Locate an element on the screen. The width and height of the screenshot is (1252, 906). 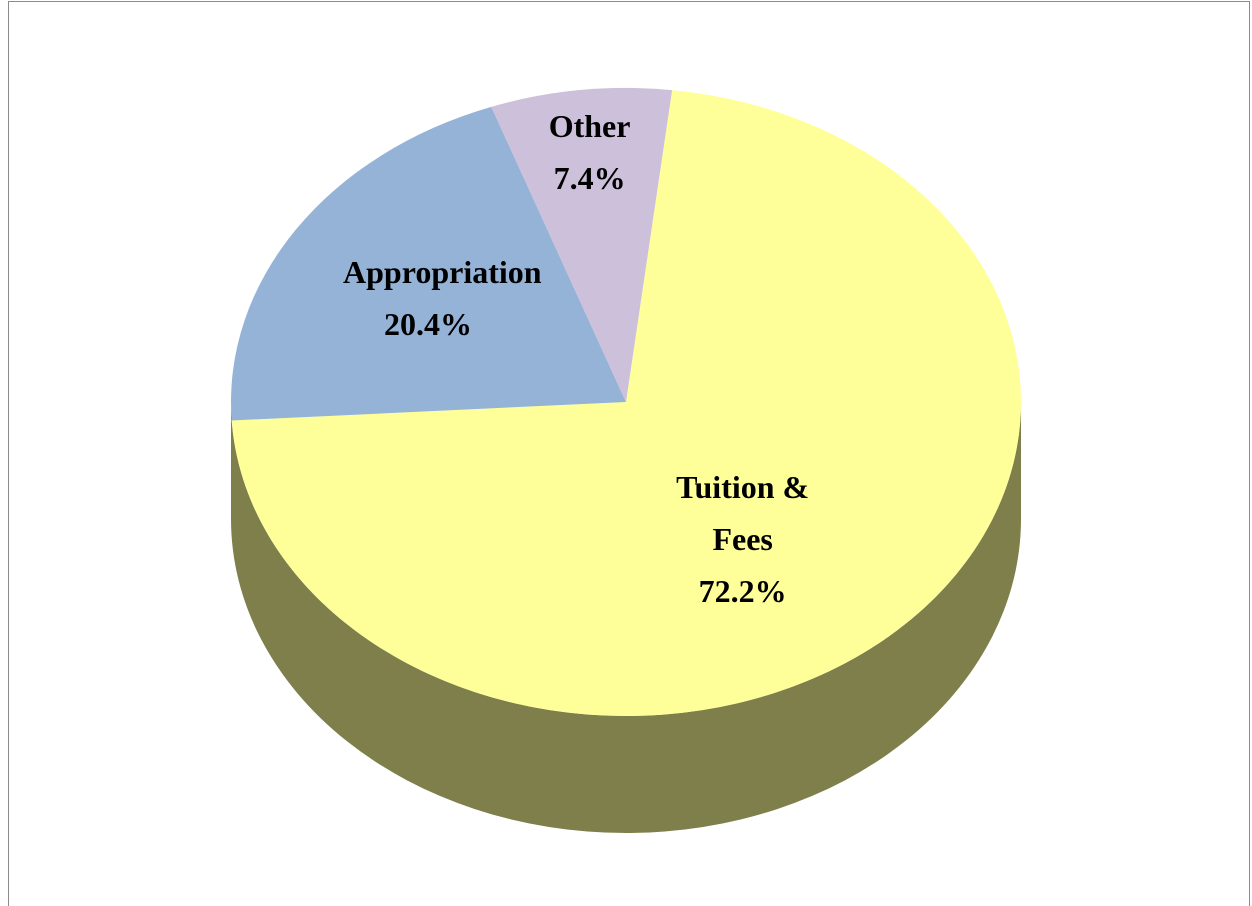
data-label: Tuition & Fees 72.2% is located at coordinates (743, 539).